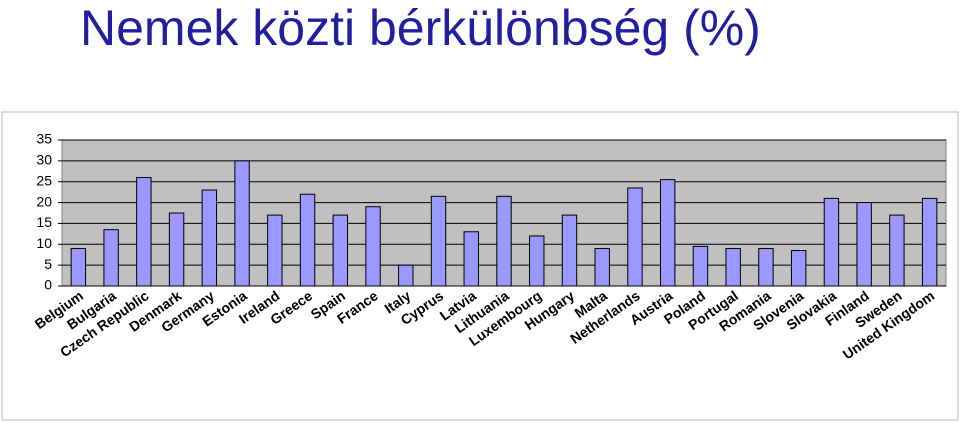  What do you see at coordinates (44, 243) in the screenshot?
I see `y-tick-label: 10` at bounding box center [44, 243].